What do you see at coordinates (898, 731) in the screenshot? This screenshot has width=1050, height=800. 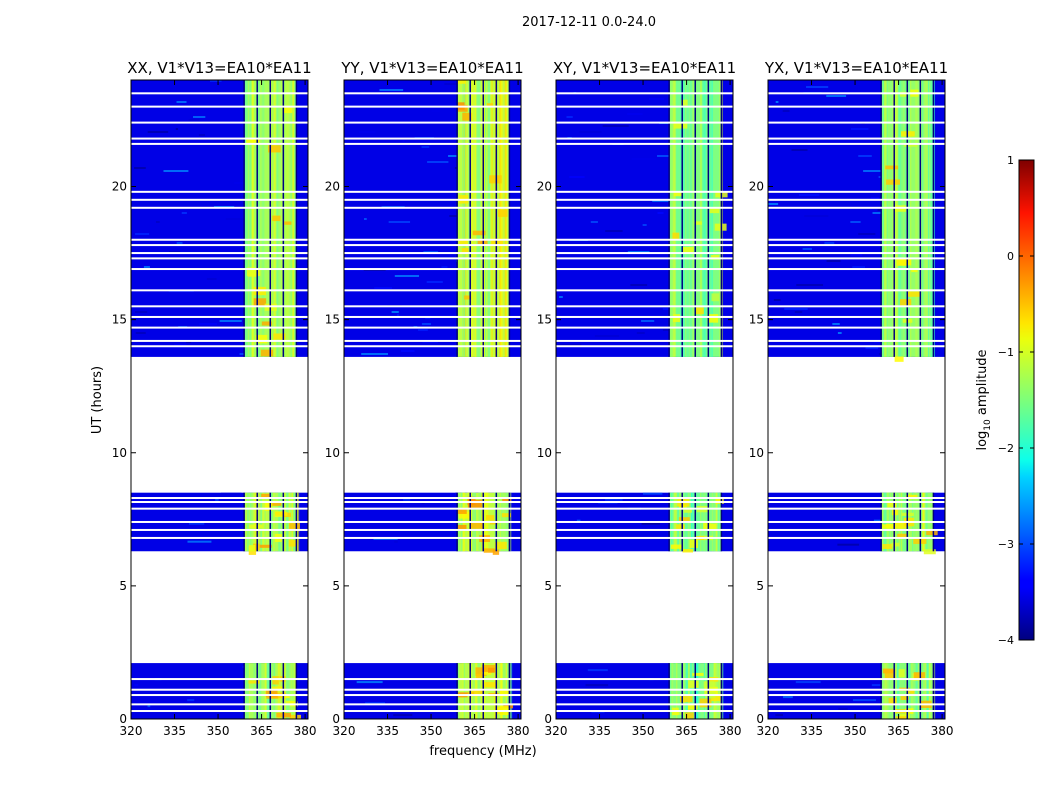 I see `x-tick-label: 365` at bounding box center [898, 731].